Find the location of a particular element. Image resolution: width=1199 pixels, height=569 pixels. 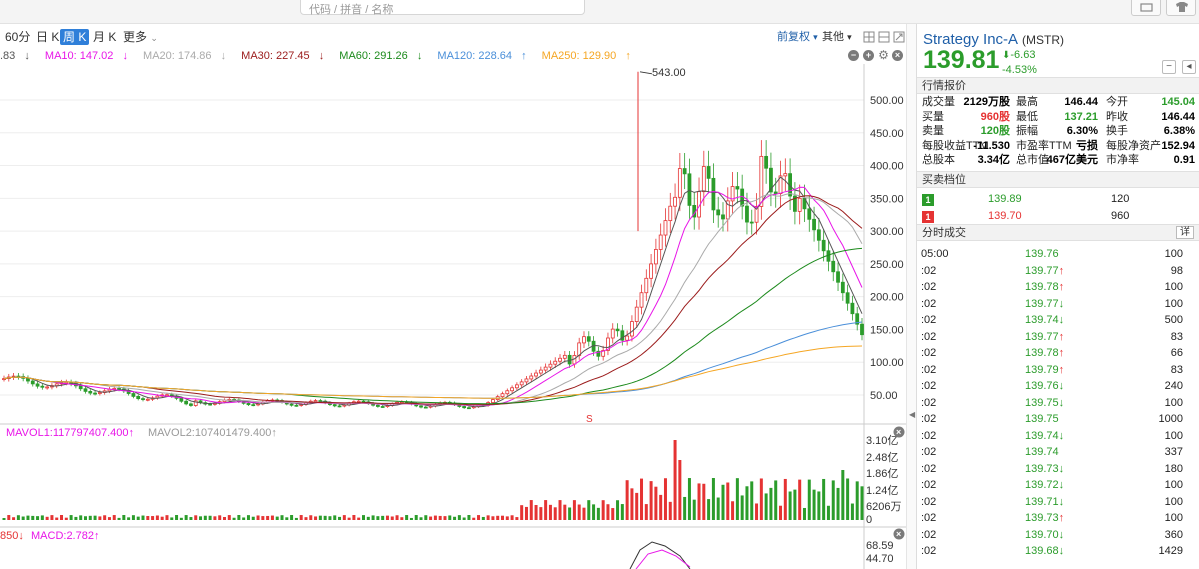

quote-row: 买量 960股 最低 137.21 昨收 146.44 is located at coordinates (1059, 117).